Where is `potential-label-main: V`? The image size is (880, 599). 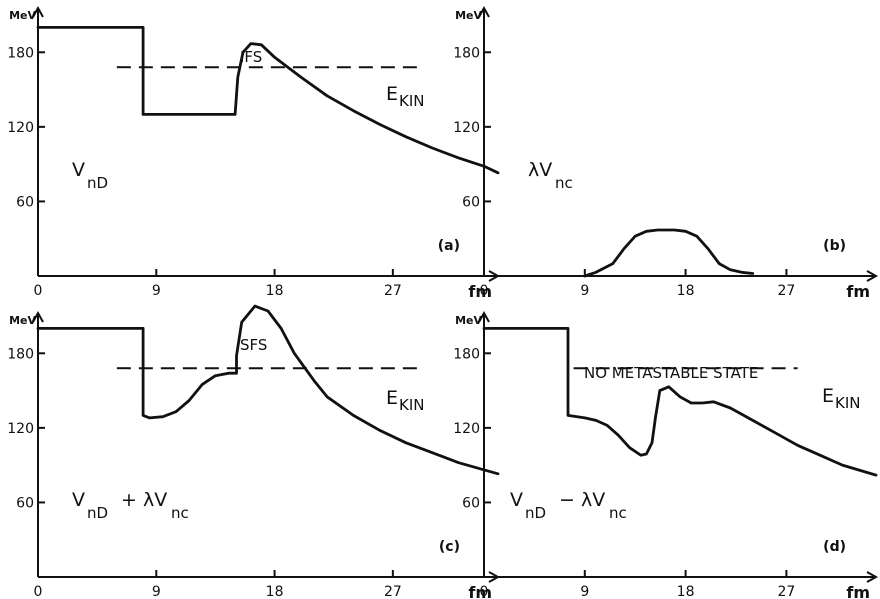 potential-label-main: V is located at coordinates (78, 500).